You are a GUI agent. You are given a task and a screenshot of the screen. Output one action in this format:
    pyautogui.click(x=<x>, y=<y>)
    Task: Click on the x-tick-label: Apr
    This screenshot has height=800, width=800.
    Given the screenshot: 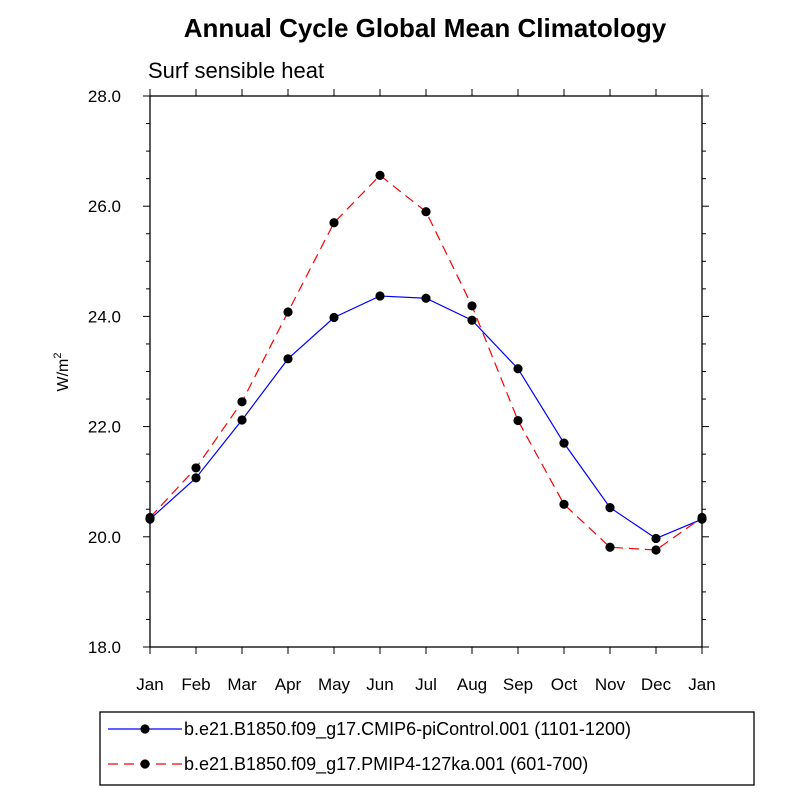 What is the action you would take?
    pyautogui.click(x=288, y=684)
    